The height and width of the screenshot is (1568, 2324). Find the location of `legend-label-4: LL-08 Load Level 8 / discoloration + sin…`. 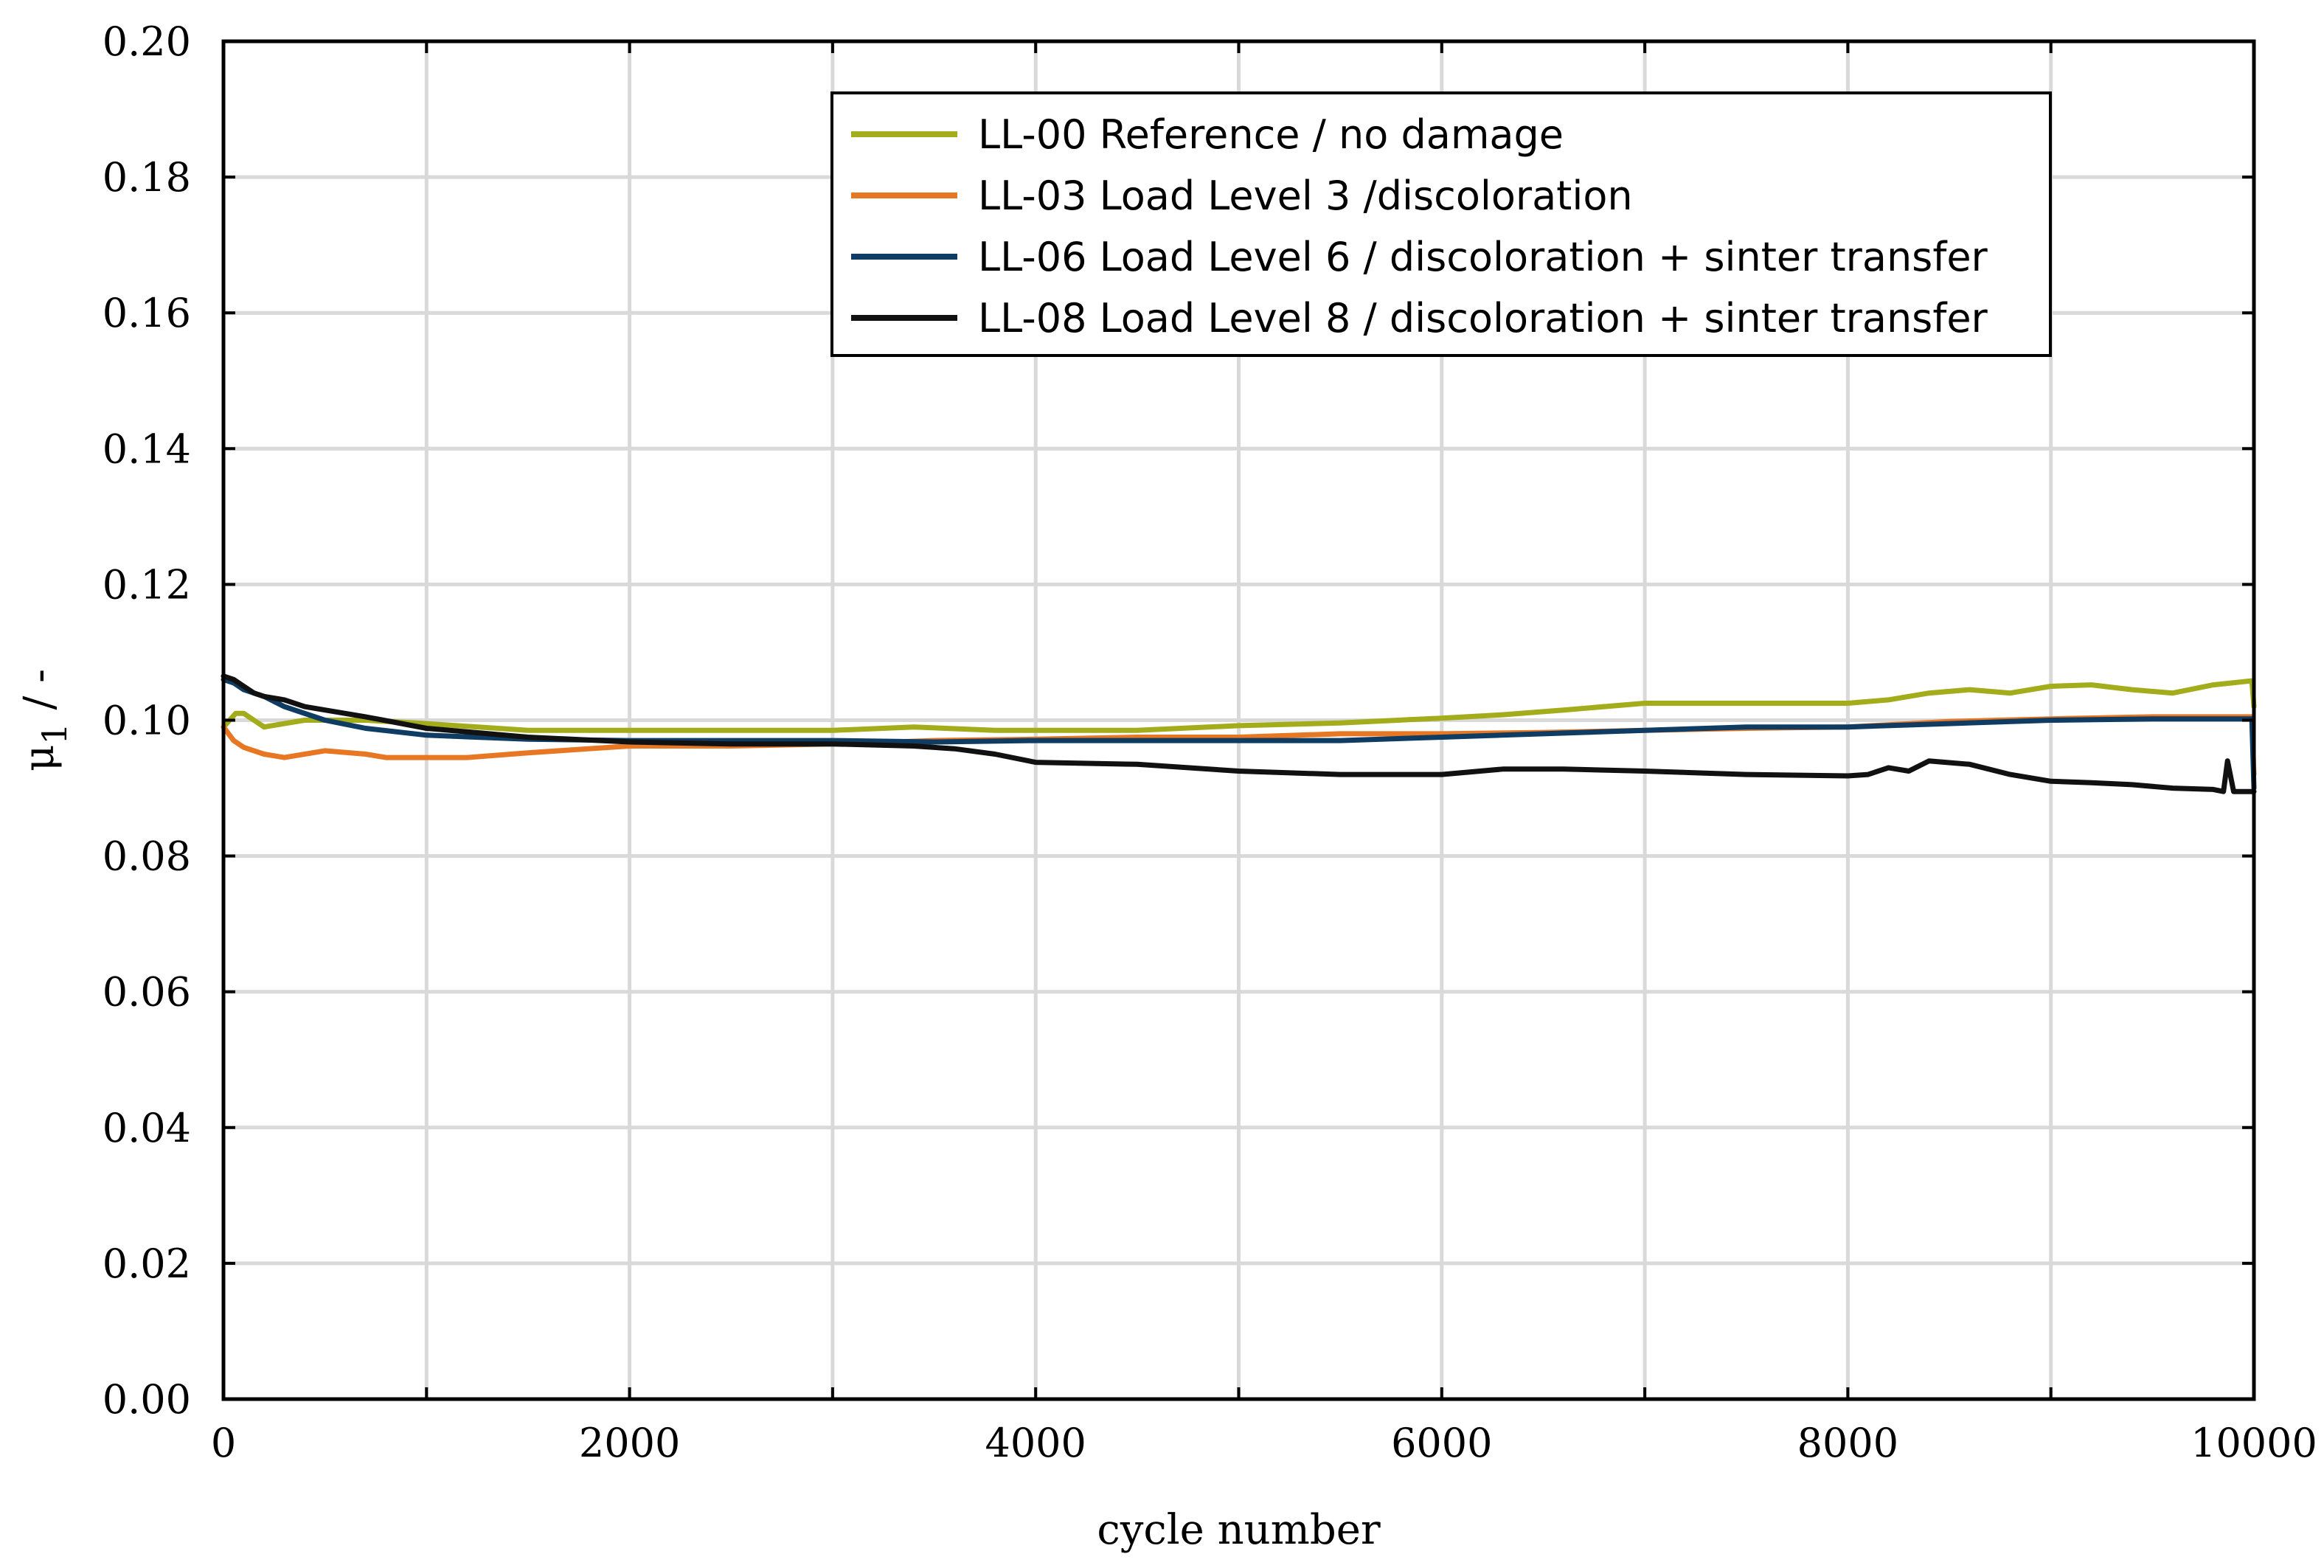

legend-label-4: LL-08 Load Level 8 / discoloration + sin… is located at coordinates (1483, 318).